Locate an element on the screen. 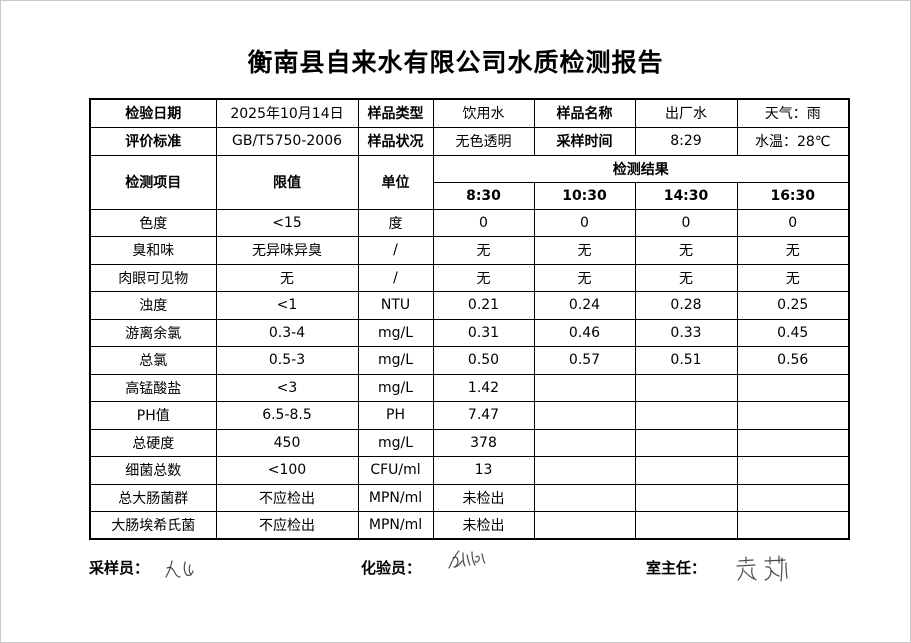  parameter-name: 色度 is located at coordinates (153, 222).